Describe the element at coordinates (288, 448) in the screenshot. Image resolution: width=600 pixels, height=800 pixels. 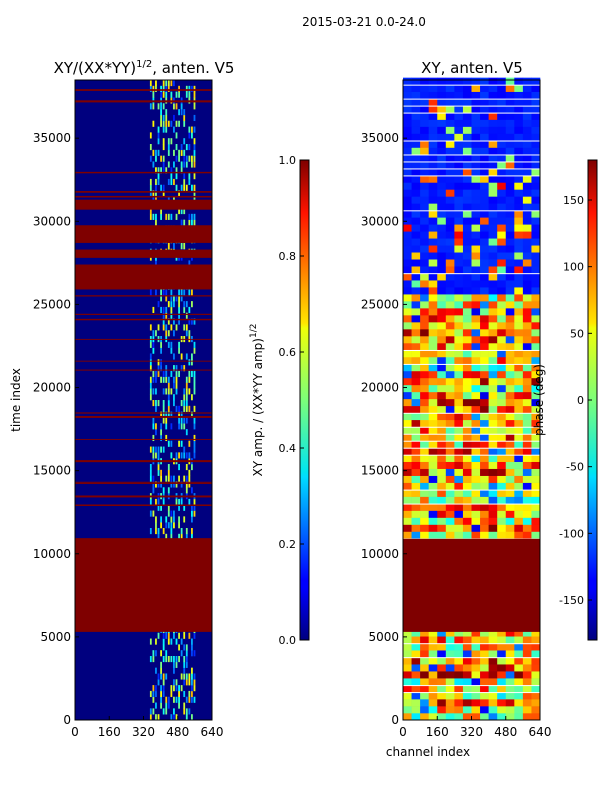
I see `colorbar-tick-label: 0.4` at that location.